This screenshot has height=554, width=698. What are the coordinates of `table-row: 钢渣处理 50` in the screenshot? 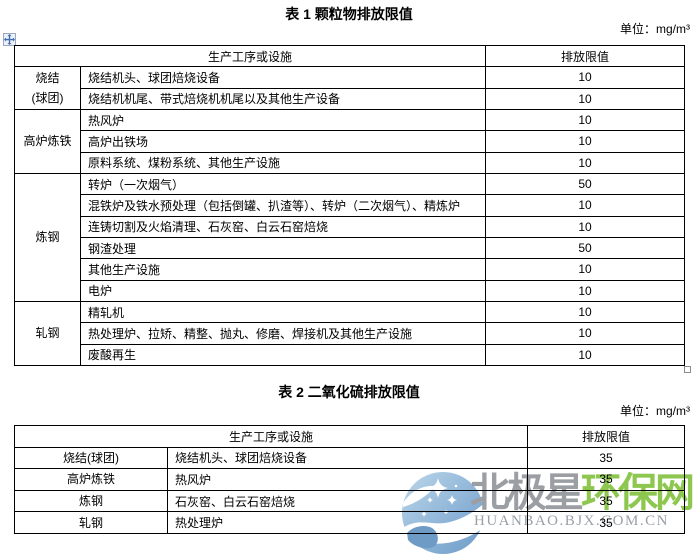 It's located at (350, 248).